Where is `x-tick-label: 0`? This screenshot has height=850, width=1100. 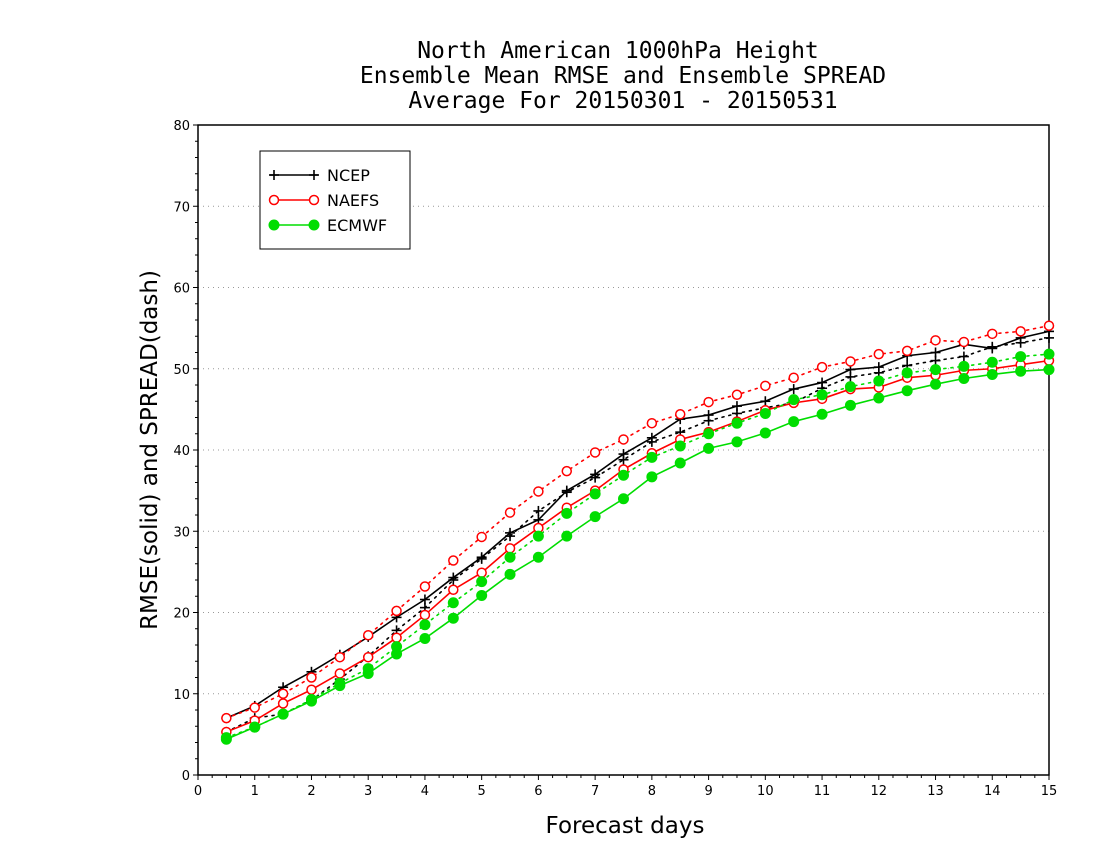 x-tick-label: 0 is located at coordinates (198, 791).